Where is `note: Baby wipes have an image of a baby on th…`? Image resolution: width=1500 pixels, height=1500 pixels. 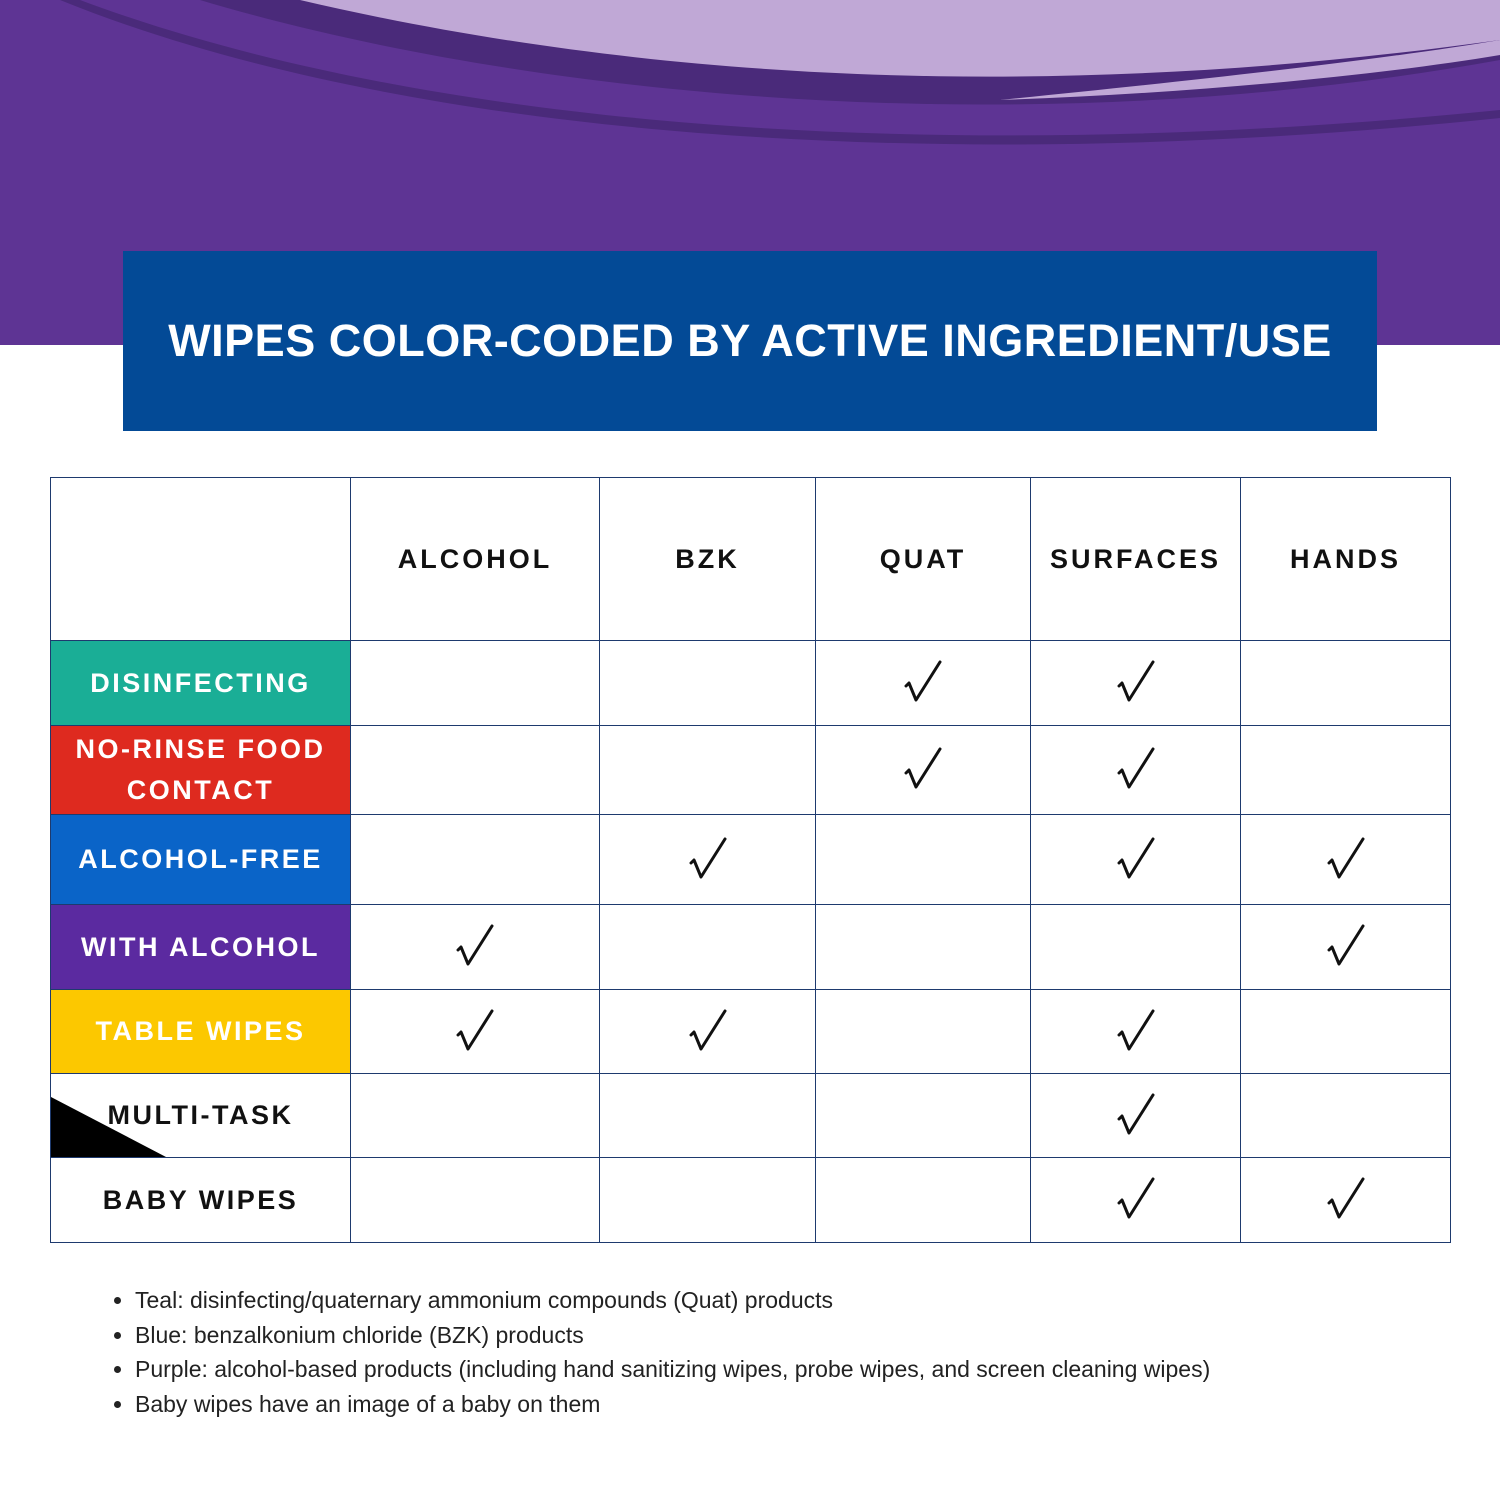
note: Baby wipes have an image of a baby on th… is located at coordinates (672, 1404).